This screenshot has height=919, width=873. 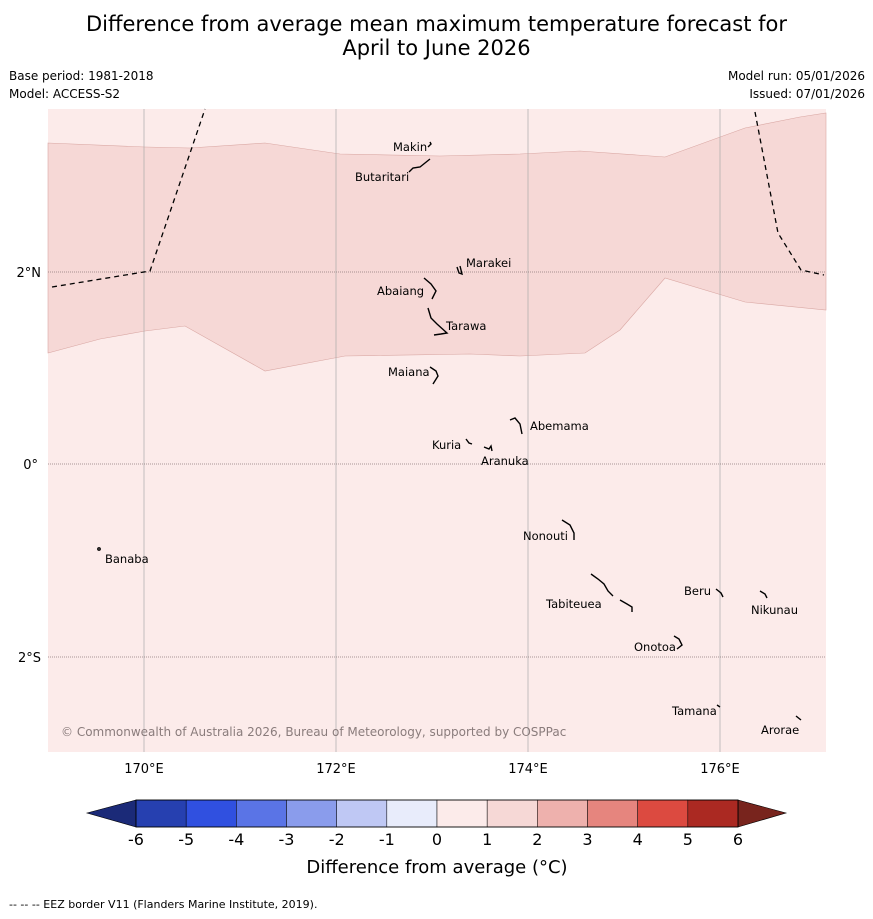 I want to click on longitude-labels: 170°E 172°E 174°E 176°E, so click(x=432, y=769).